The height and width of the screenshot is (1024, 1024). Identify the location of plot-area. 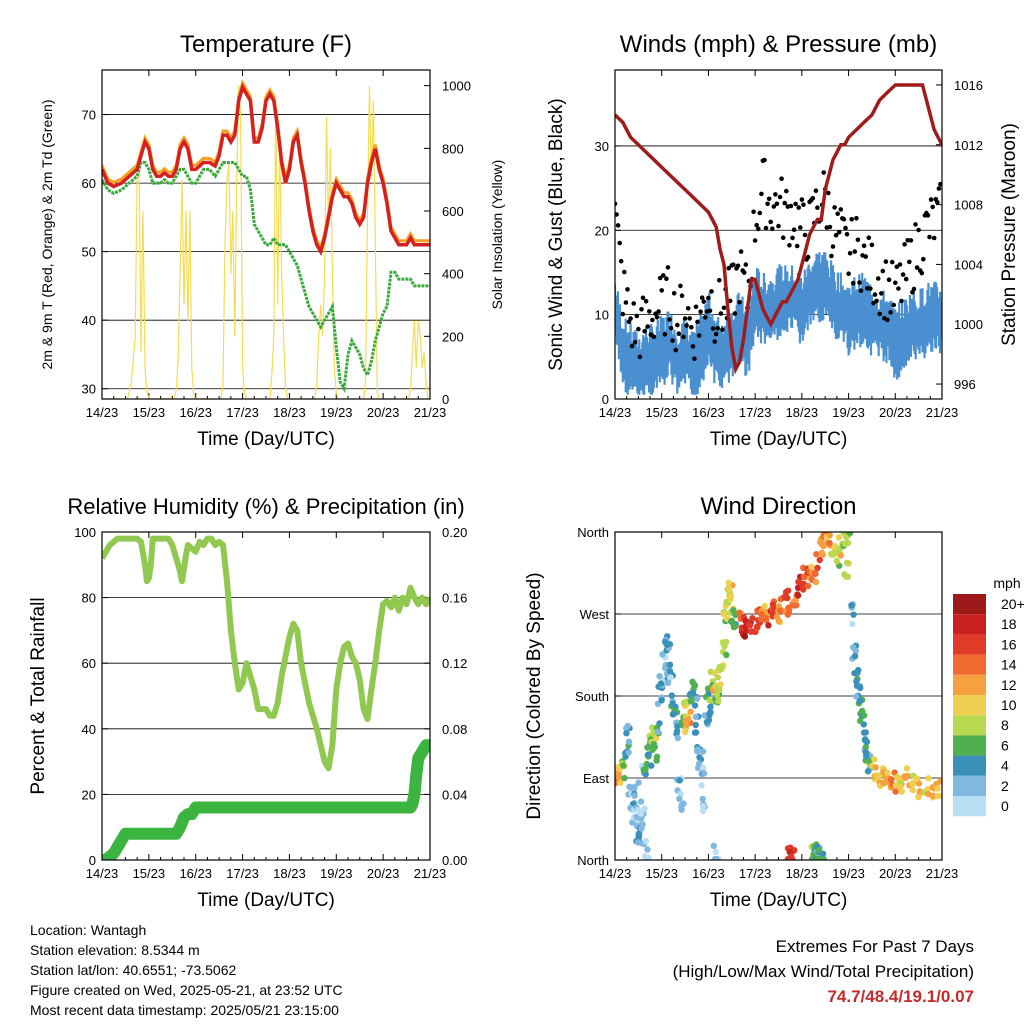
(266, 239).